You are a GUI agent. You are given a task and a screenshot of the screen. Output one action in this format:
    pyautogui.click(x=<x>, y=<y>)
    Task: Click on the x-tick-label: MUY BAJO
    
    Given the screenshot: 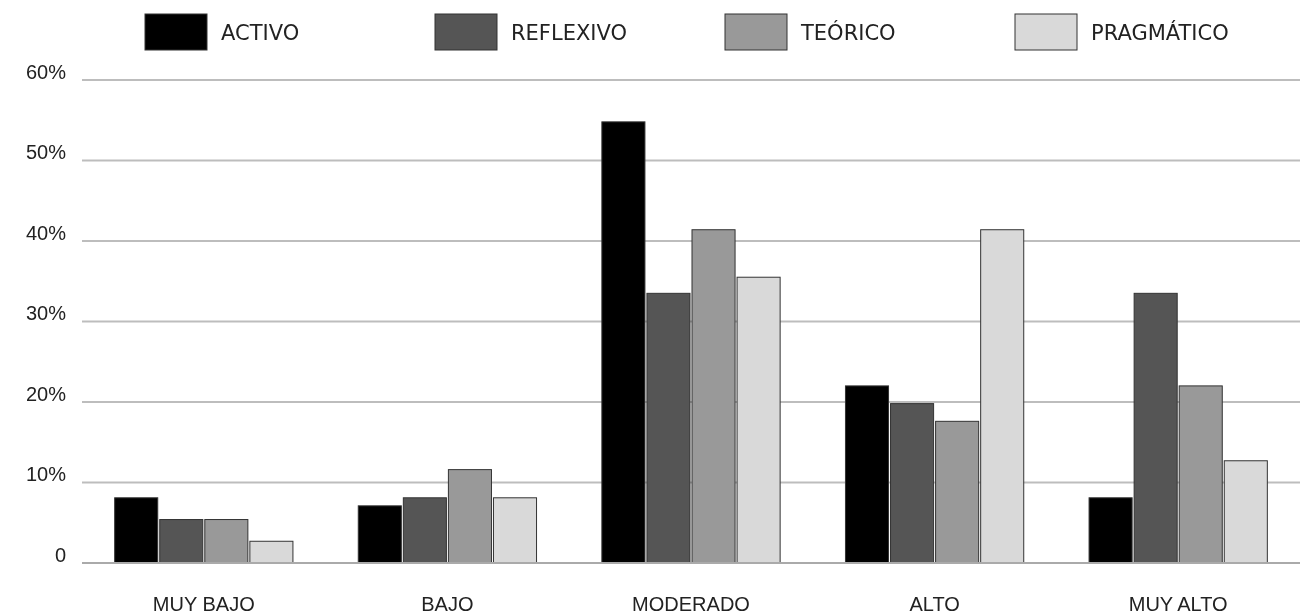 What is the action you would take?
    pyautogui.click(x=203, y=602)
    